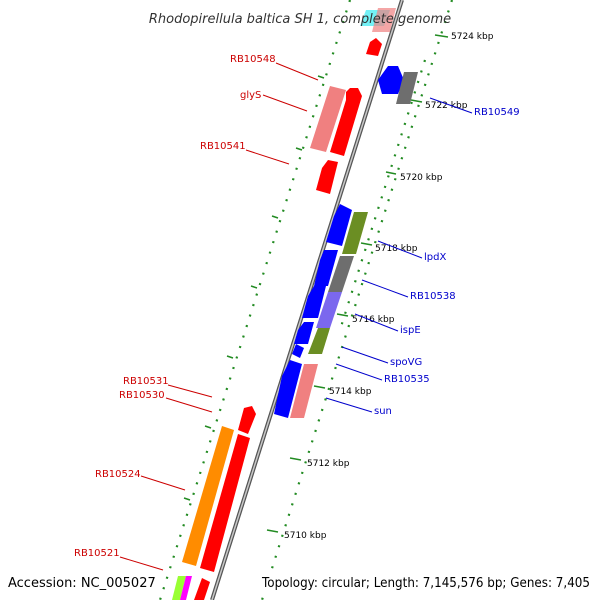 This screenshot has height=605, width=600. I want to click on accession-text: Accession: NC_005027, so click(82, 583).